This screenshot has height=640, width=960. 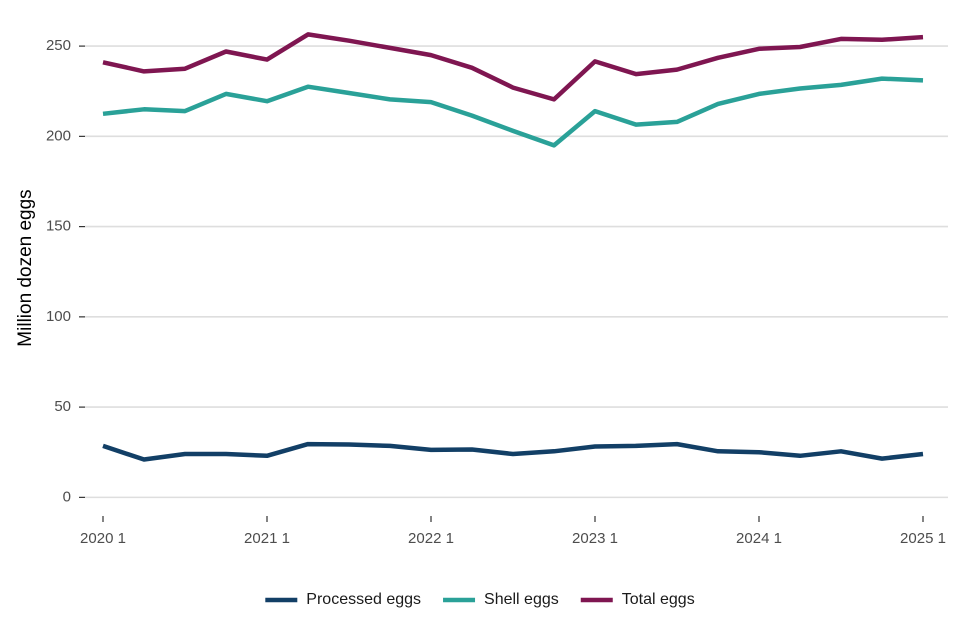 I want to click on y-tick-label: 0, so click(x=67, y=496).